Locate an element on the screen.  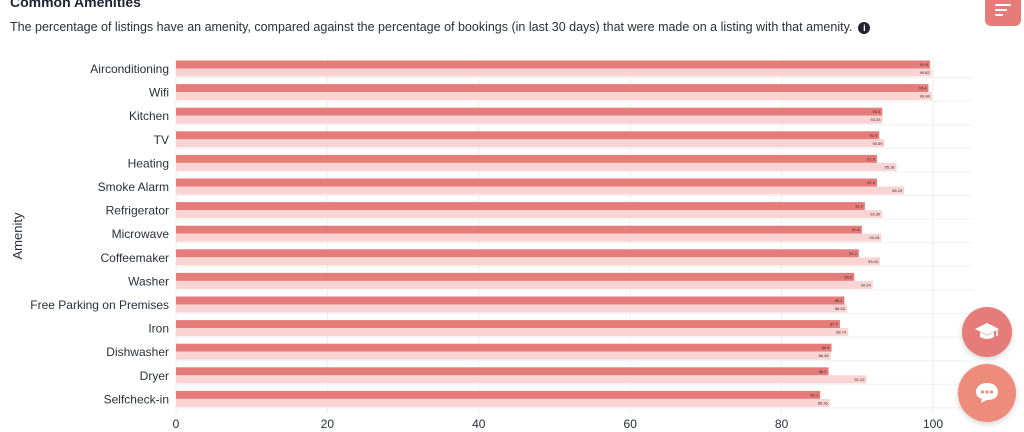
category-label: Dryer is located at coordinates (154, 376).